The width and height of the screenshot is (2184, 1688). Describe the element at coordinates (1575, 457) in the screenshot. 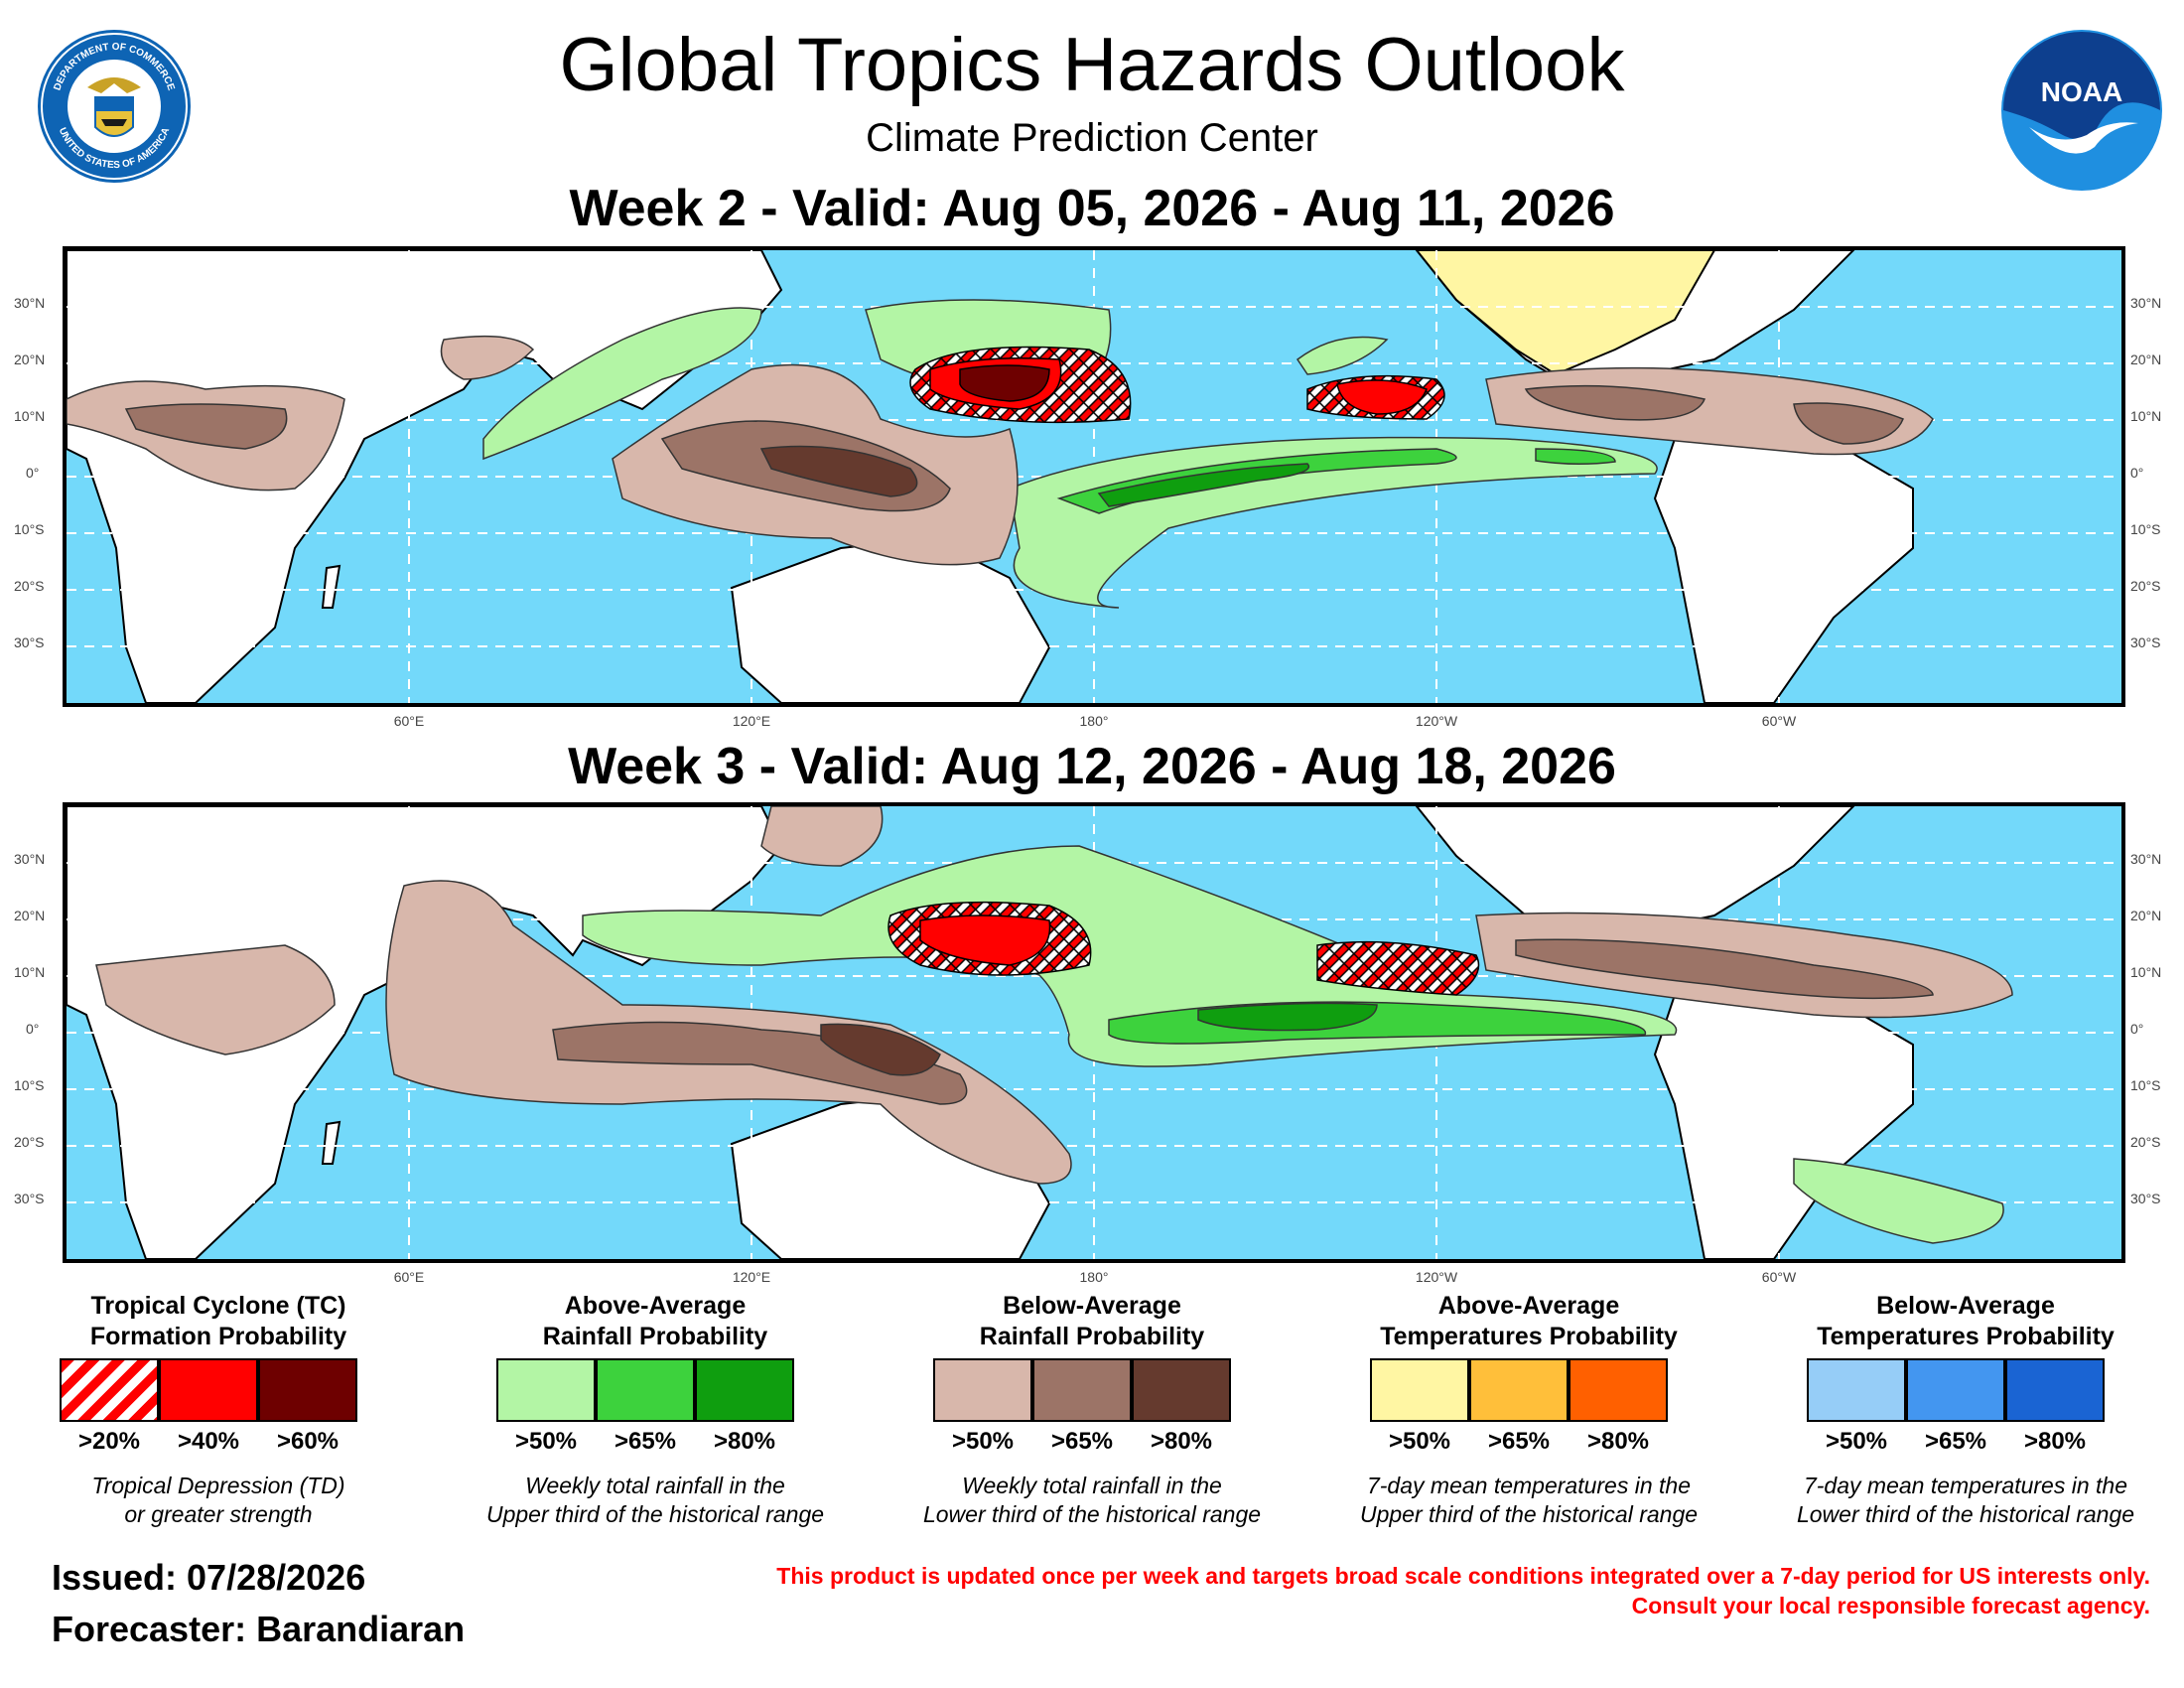

I see `above-rain-w2-pacific-mod2` at that location.